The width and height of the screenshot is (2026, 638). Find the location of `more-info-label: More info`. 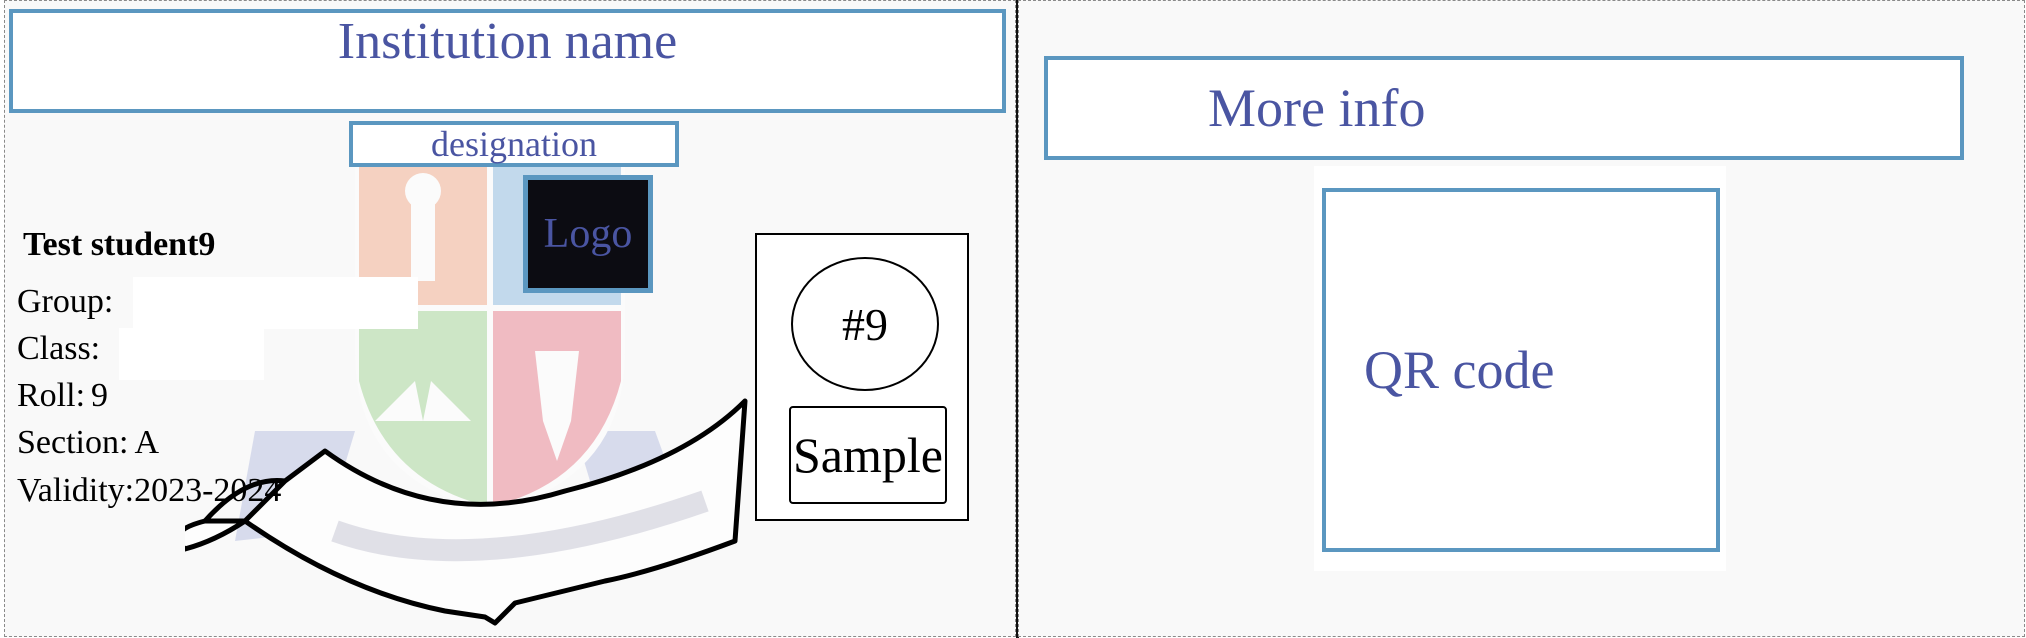

more-info-label: More info is located at coordinates (1504, 108).